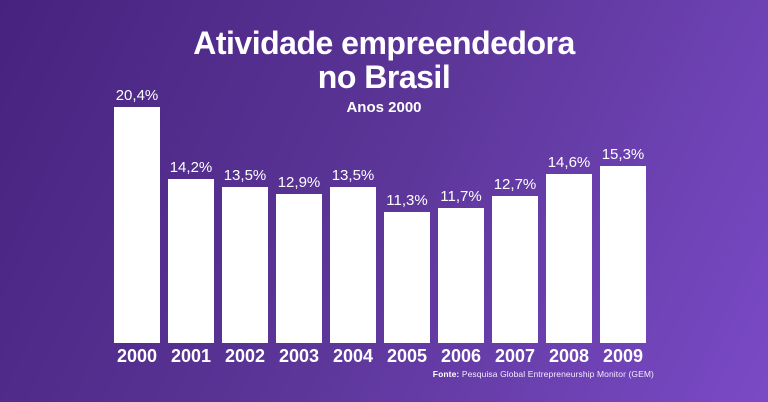 The height and width of the screenshot is (402, 768). Describe the element at coordinates (299, 182) in the screenshot. I see `bar-value-label: 12,9%` at that location.